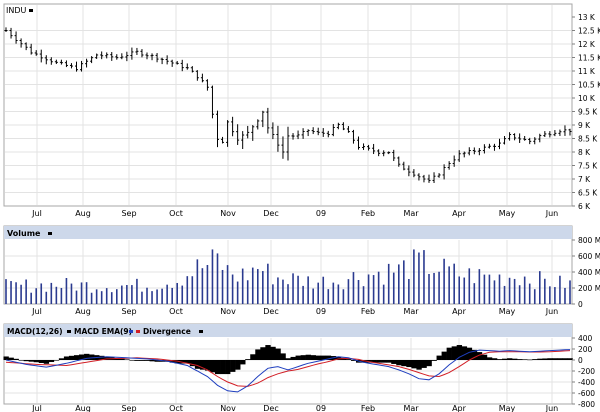 Image resolution: width=600 pixels, height=412 pixels. What do you see at coordinates (586, 272) in the screenshot?
I see `volume-y-tick-labels: 0 200 M 400 M 600 M 800 M` at bounding box center [586, 272].